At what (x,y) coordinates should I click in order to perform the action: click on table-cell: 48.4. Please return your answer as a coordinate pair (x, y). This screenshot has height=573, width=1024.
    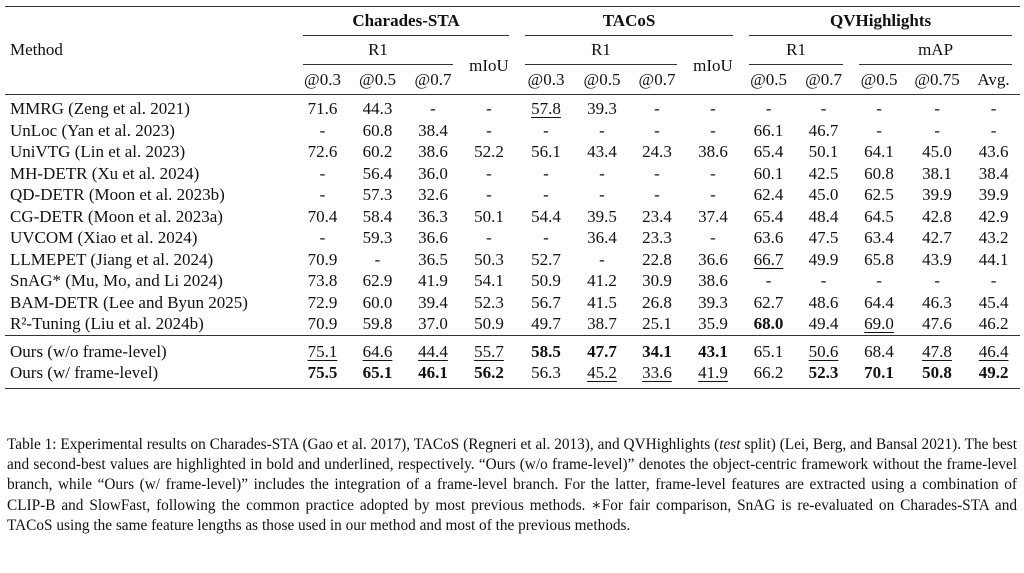
    Looking at the image, I should click on (823, 217).